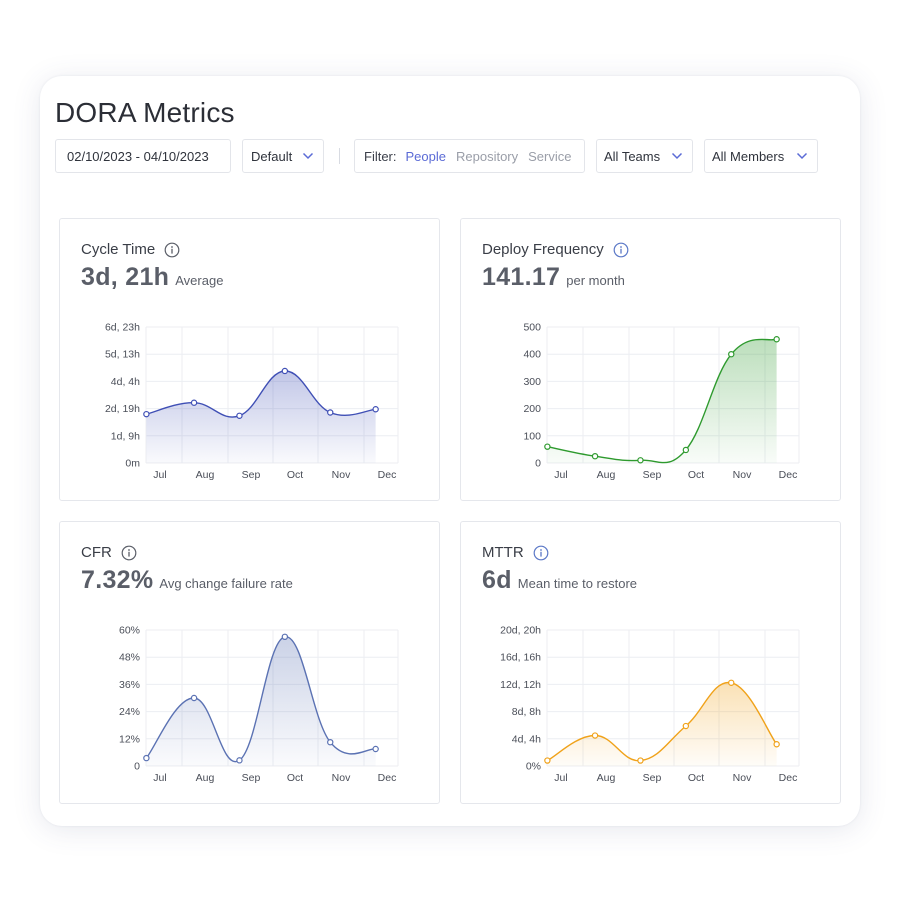 The image size is (900, 900). I want to click on teams-label: All Teams, so click(632, 156).